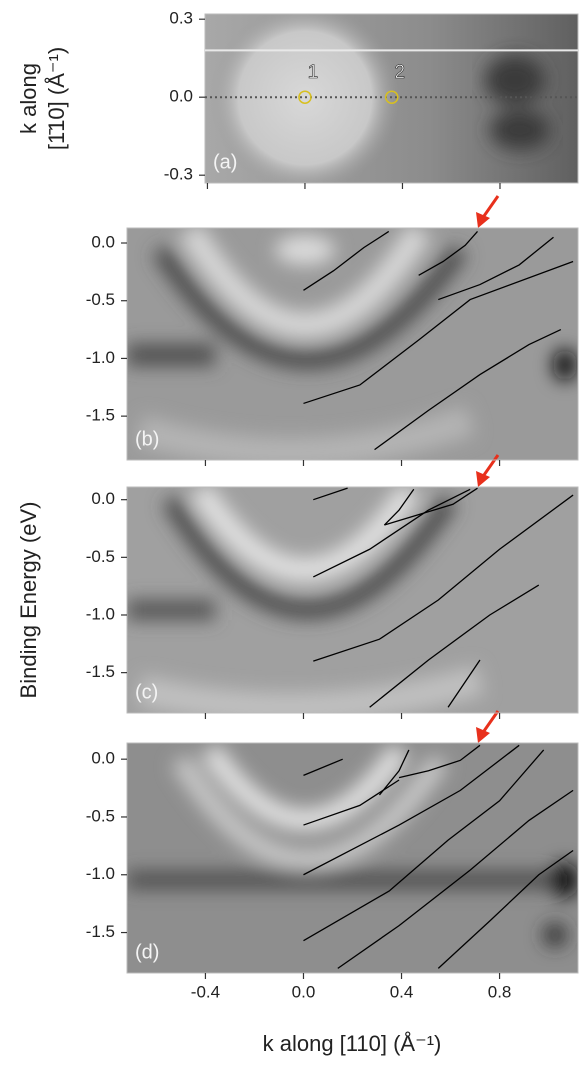 The width and height of the screenshot is (582, 1072). Describe the element at coordinates (402, 991) in the screenshot. I see `x-tick-label: 0.4` at that location.